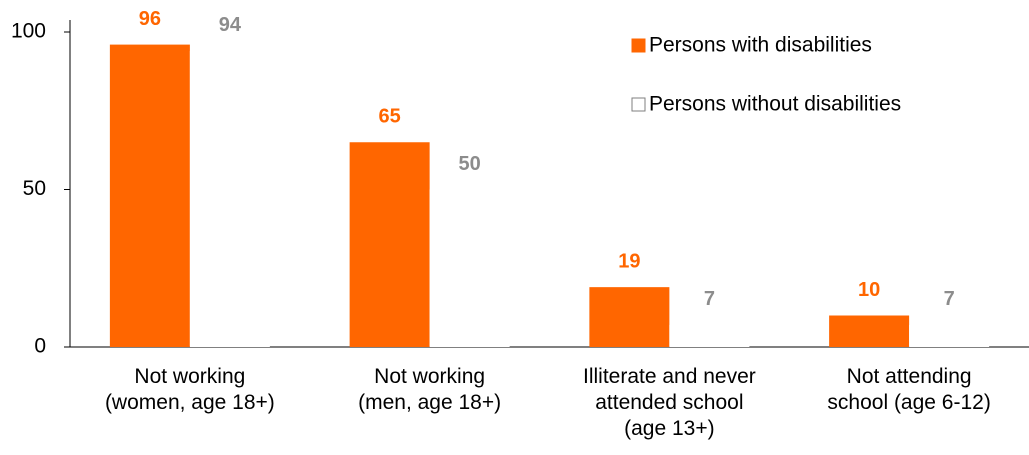 This screenshot has height=455, width=1029. Describe the element at coordinates (629, 261) in the screenshot. I see `value-label: 19` at that location.